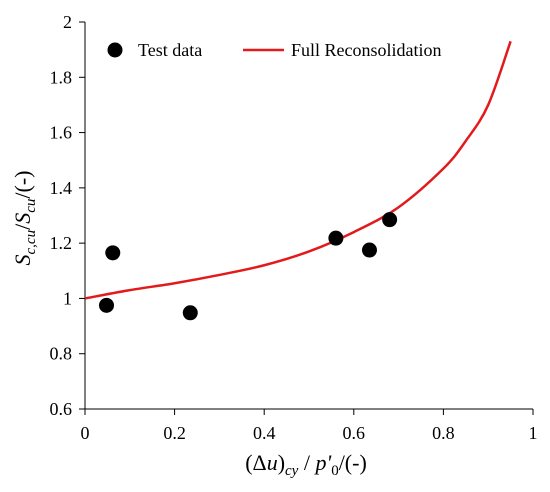 The width and height of the screenshot is (550, 492). What do you see at coordinates (61, 77) in the screenshot?
I see `y-tick-label: 1.8` at bounding box center [61, 77].